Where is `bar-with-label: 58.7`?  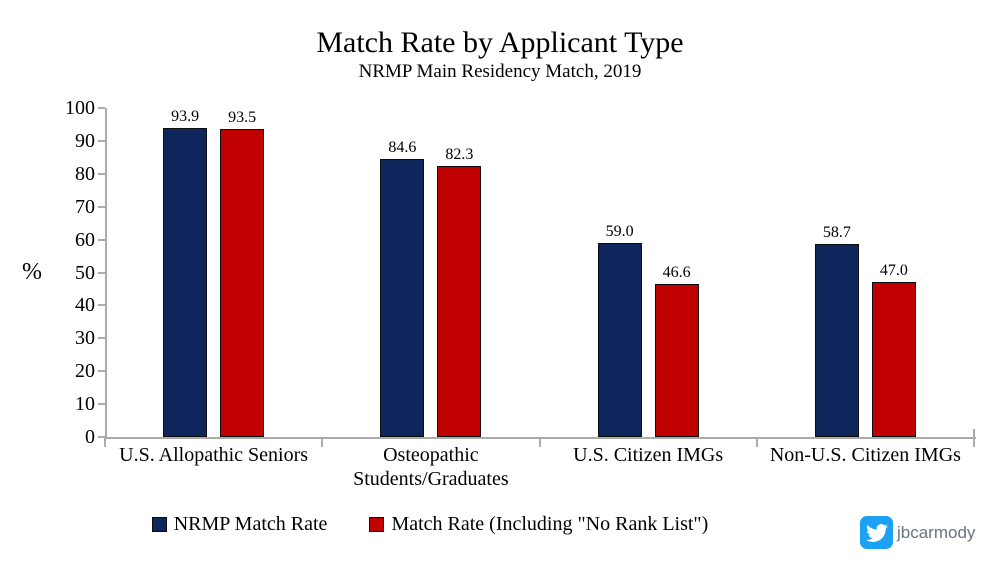
bar-with-label: 58.7 is located at coordinates (836, 330).